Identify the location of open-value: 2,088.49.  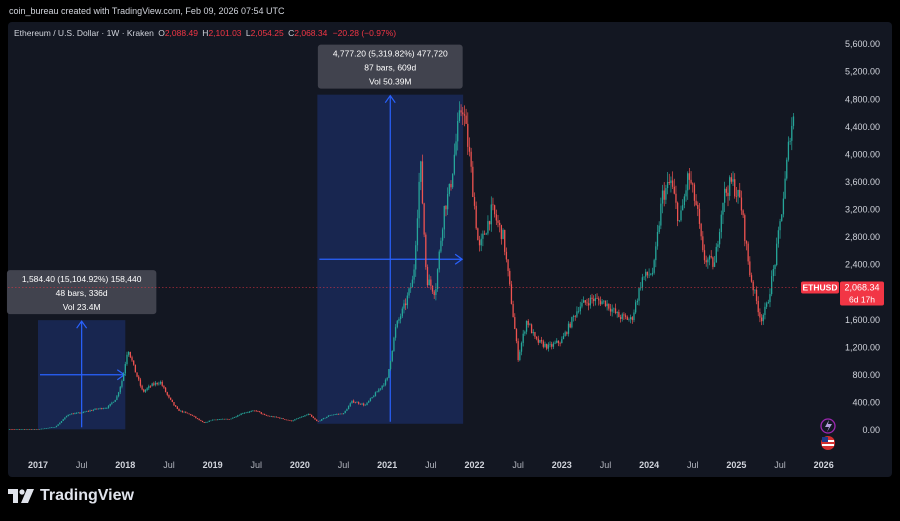
(181, 33).